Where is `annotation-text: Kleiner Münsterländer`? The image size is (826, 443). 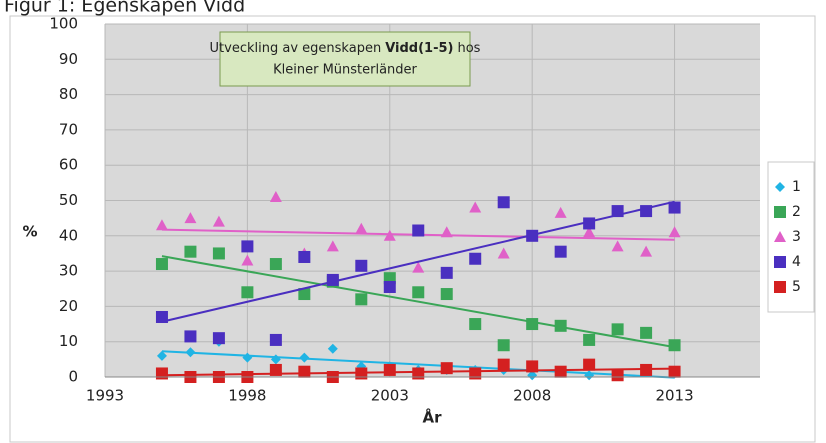
annotation-text: Kleiner Münsterländer is located at coordinates (345, 70).